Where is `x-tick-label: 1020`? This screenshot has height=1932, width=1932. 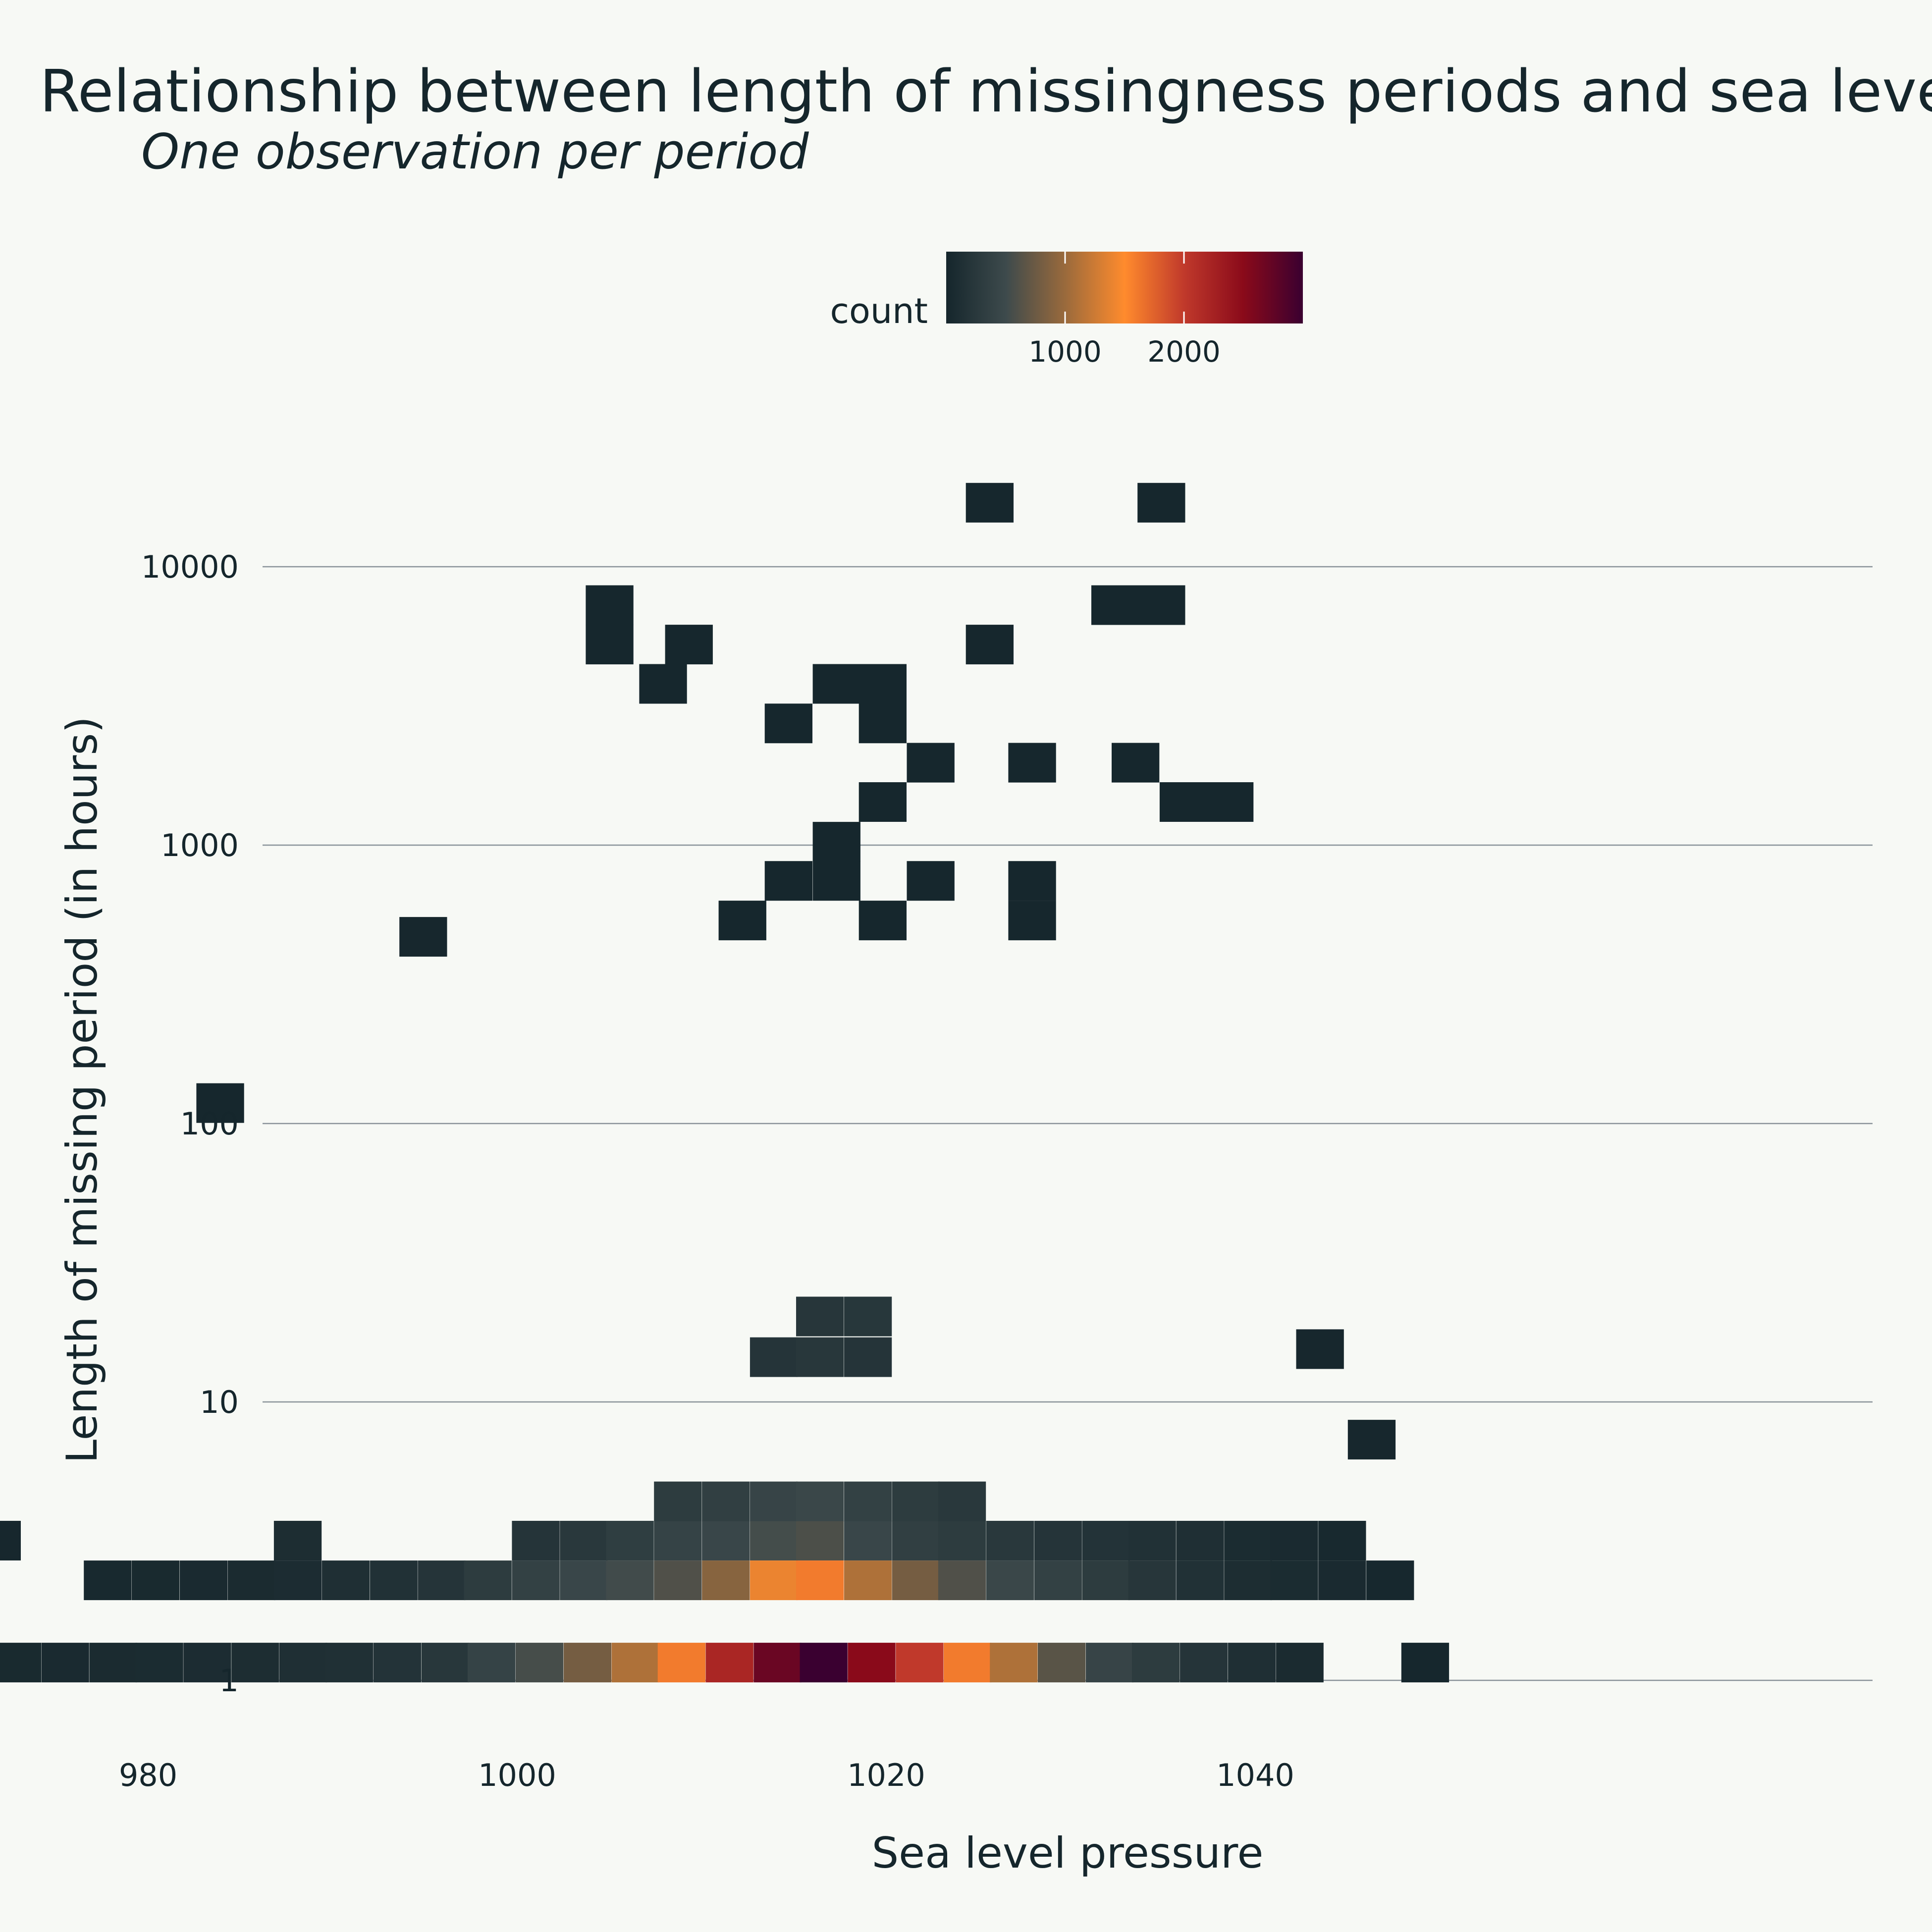
x-tick-label: 1020 is located at coordinates (886, 1775).